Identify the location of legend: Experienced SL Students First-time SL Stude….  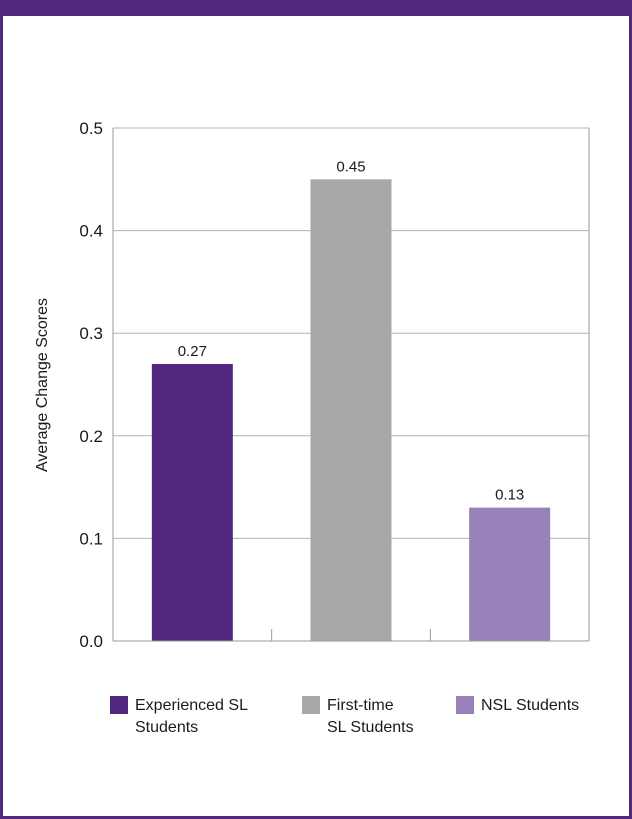
(344, 716).